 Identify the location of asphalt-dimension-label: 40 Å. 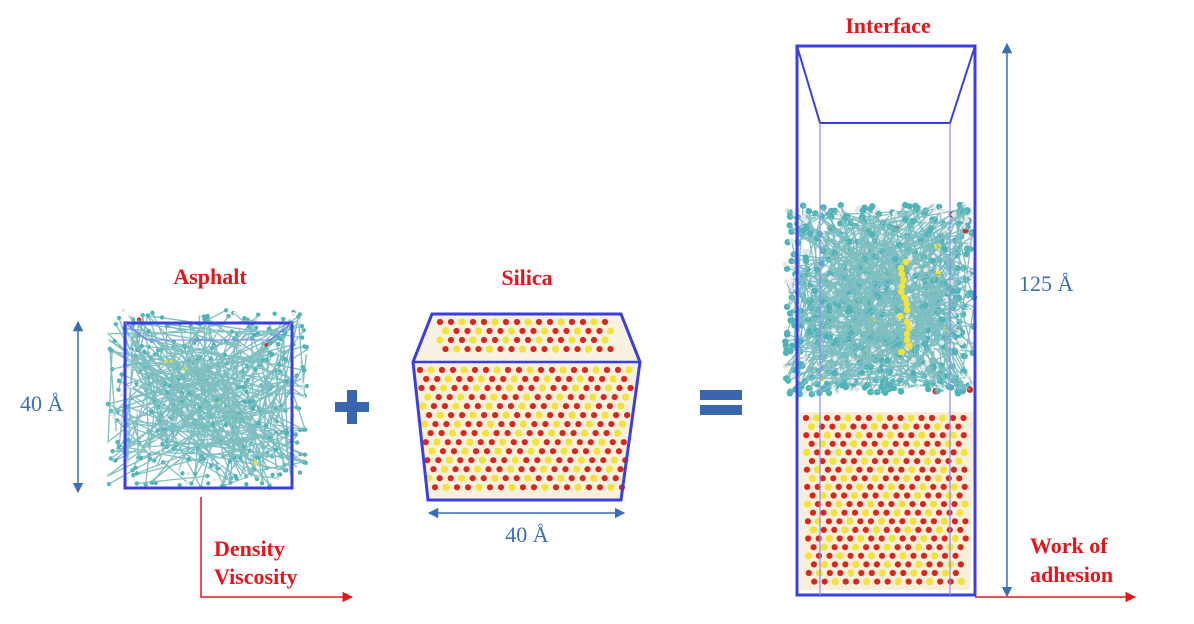
(42, 403).